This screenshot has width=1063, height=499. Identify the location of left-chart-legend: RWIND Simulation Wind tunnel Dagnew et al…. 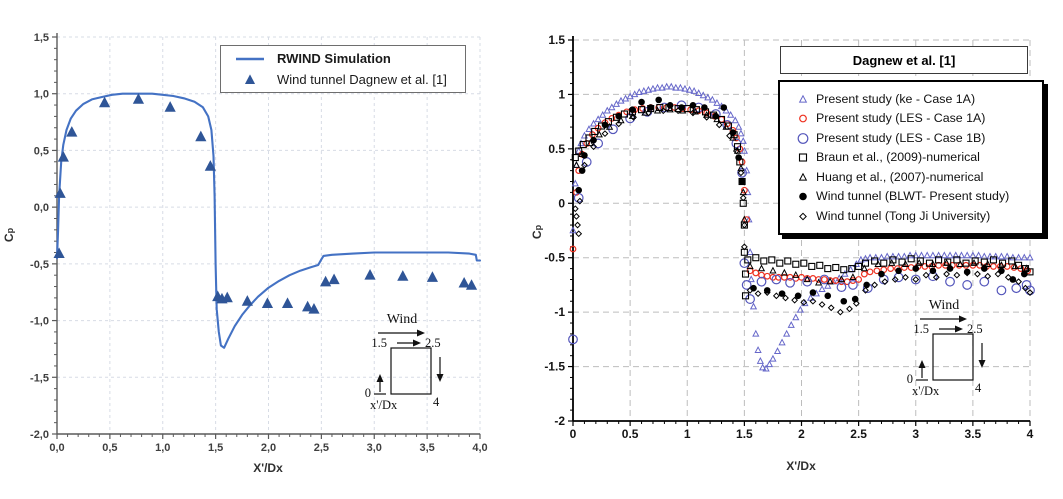
(343, 69).